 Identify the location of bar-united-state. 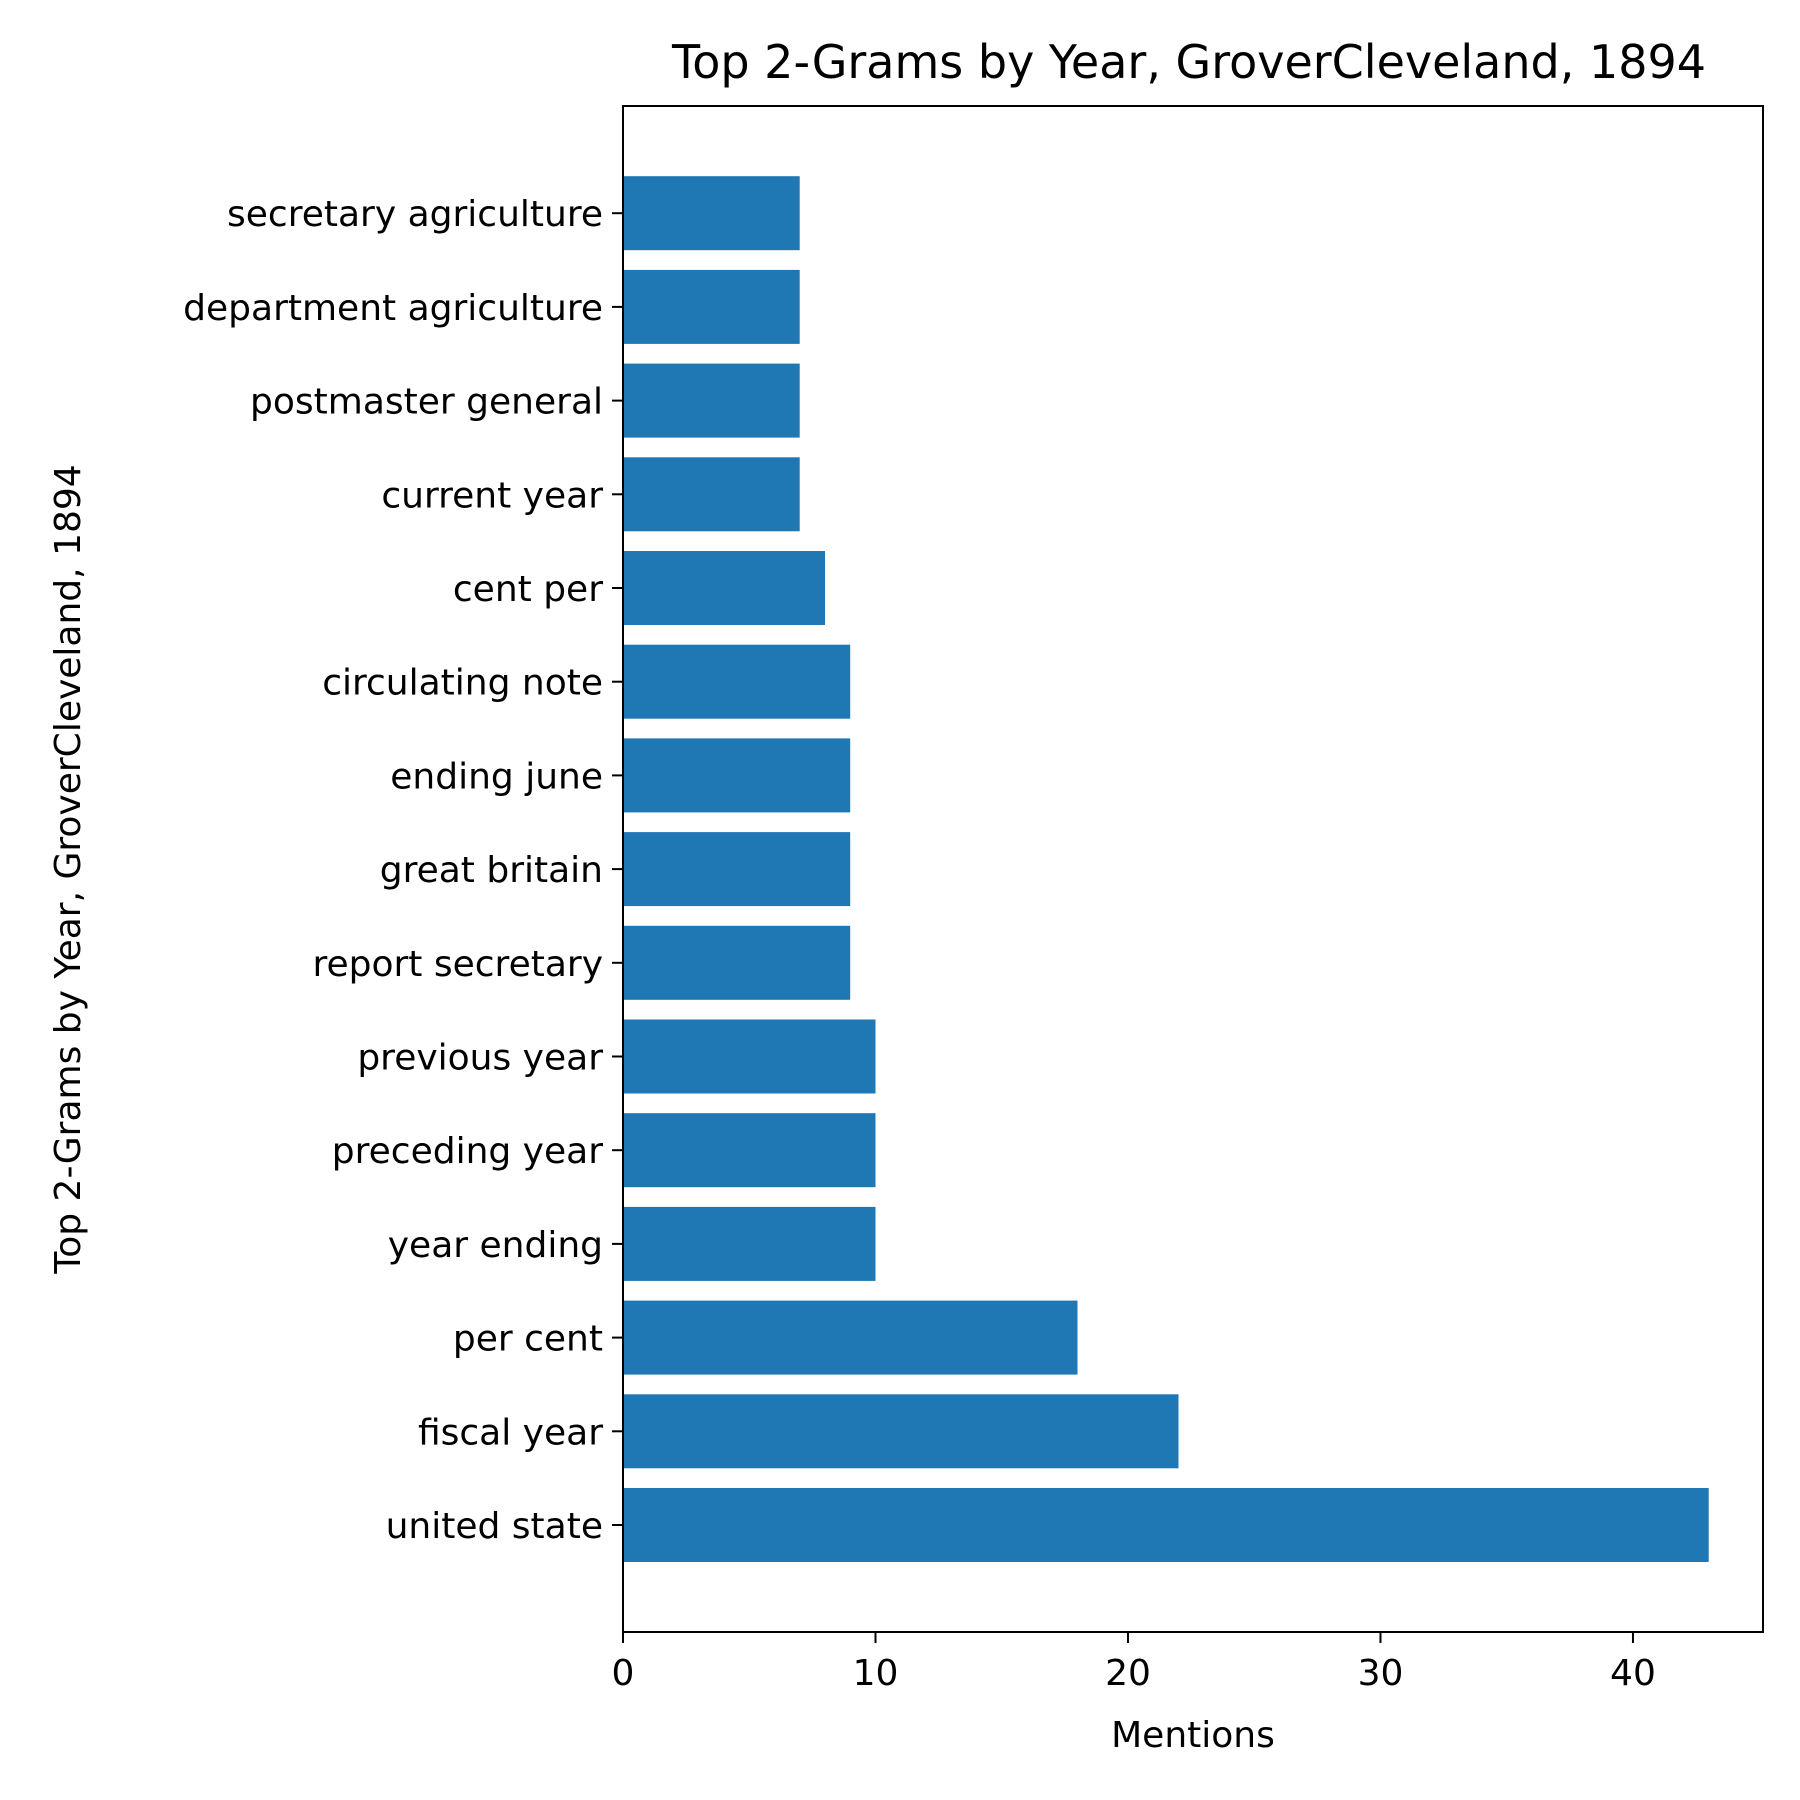
(1166, 1525).